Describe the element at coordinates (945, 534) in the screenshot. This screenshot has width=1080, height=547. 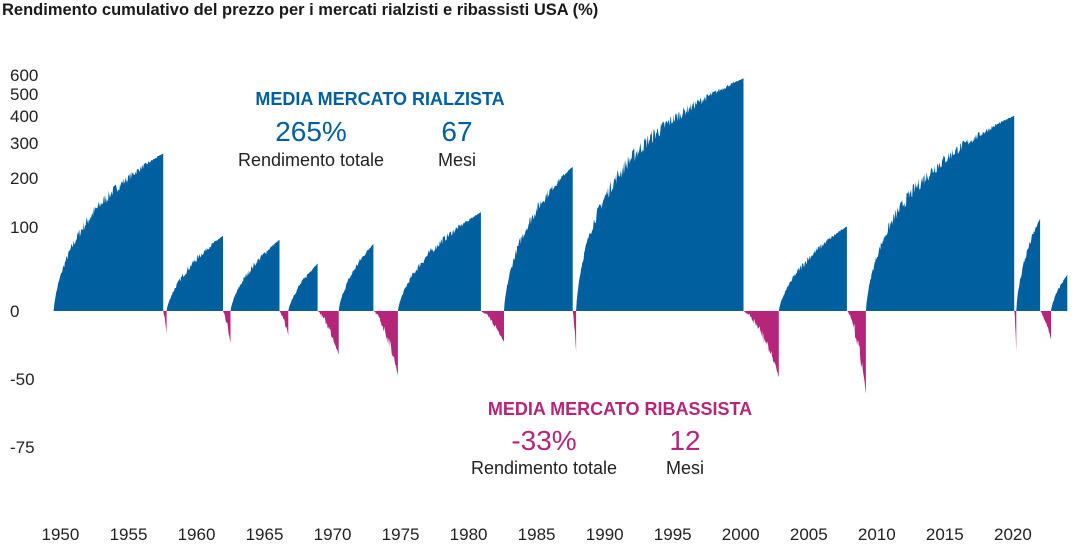
I see `x-tick-label: 2015` at that location.